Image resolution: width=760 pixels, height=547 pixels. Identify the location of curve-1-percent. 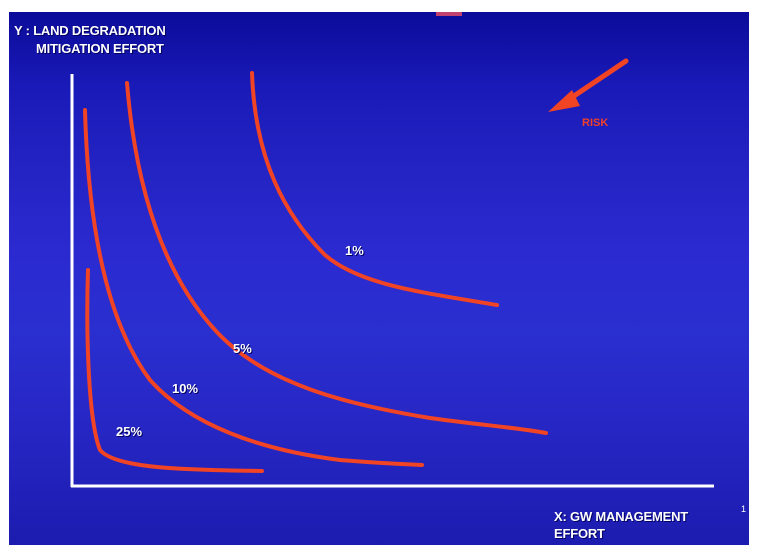
(374, 189).